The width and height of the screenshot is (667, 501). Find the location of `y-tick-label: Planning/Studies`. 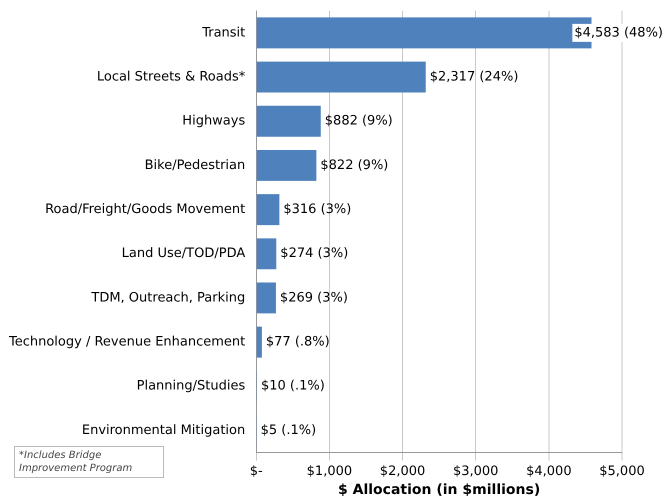

y-tick-label: Planning/Studies is located at coordinates (191, 386).